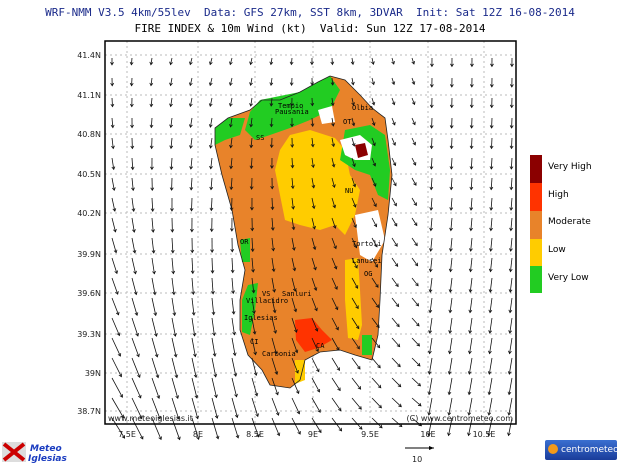 The width and height of the screenshot is (620, 465). Describe the element at coordinates (460, 418) in the screenshot. I see `credit-right: (C) www.centrometeo.com` at that location.